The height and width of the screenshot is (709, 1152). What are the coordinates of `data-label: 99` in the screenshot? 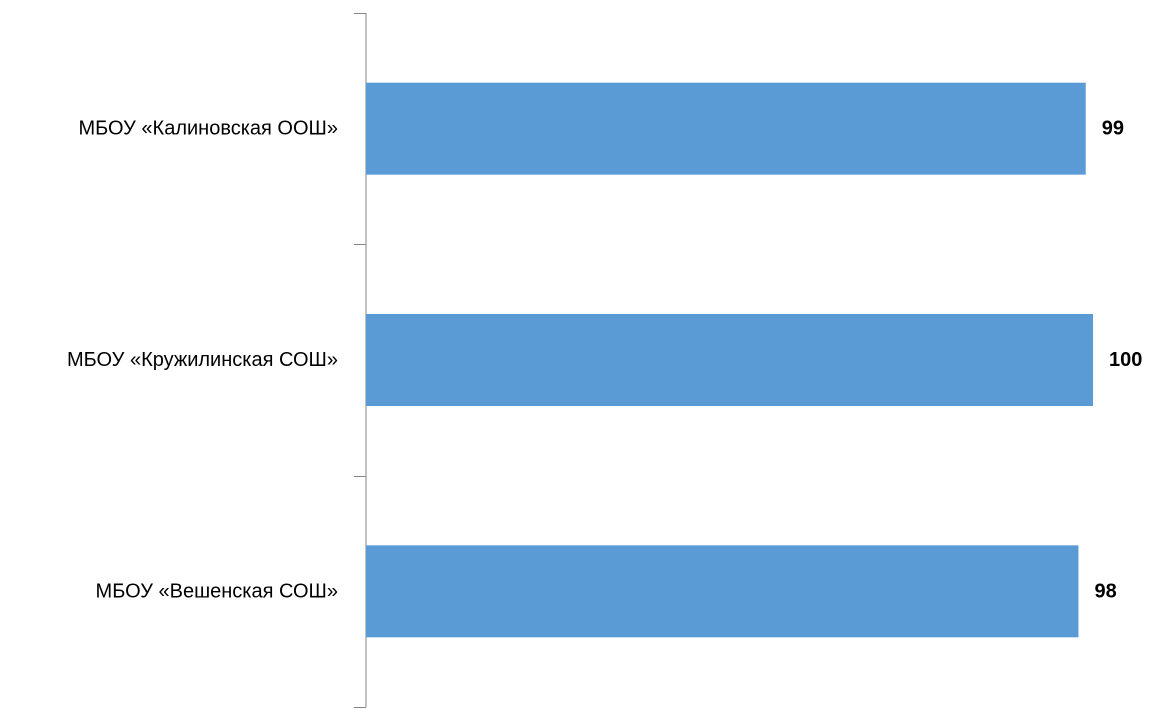 It's located at (1113, 129).